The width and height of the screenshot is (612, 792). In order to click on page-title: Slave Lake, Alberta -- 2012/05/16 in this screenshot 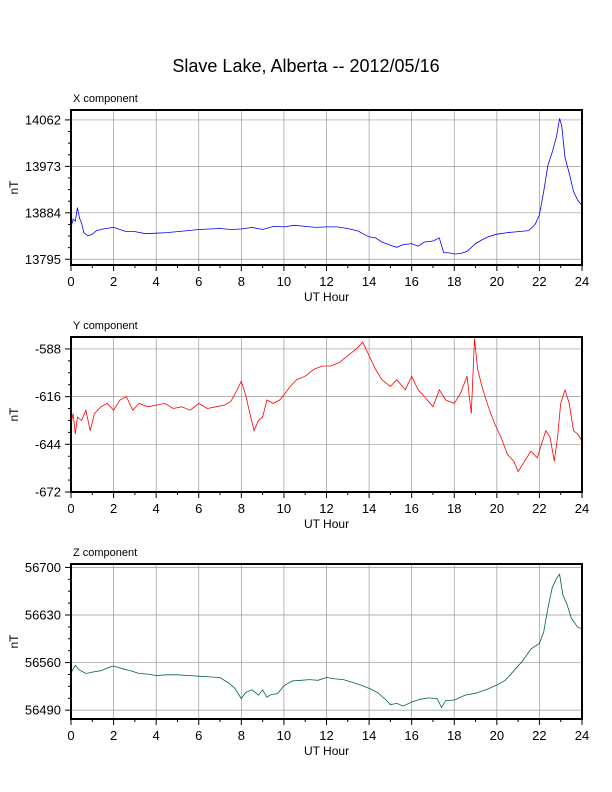, I will do `click(306, 66)`.